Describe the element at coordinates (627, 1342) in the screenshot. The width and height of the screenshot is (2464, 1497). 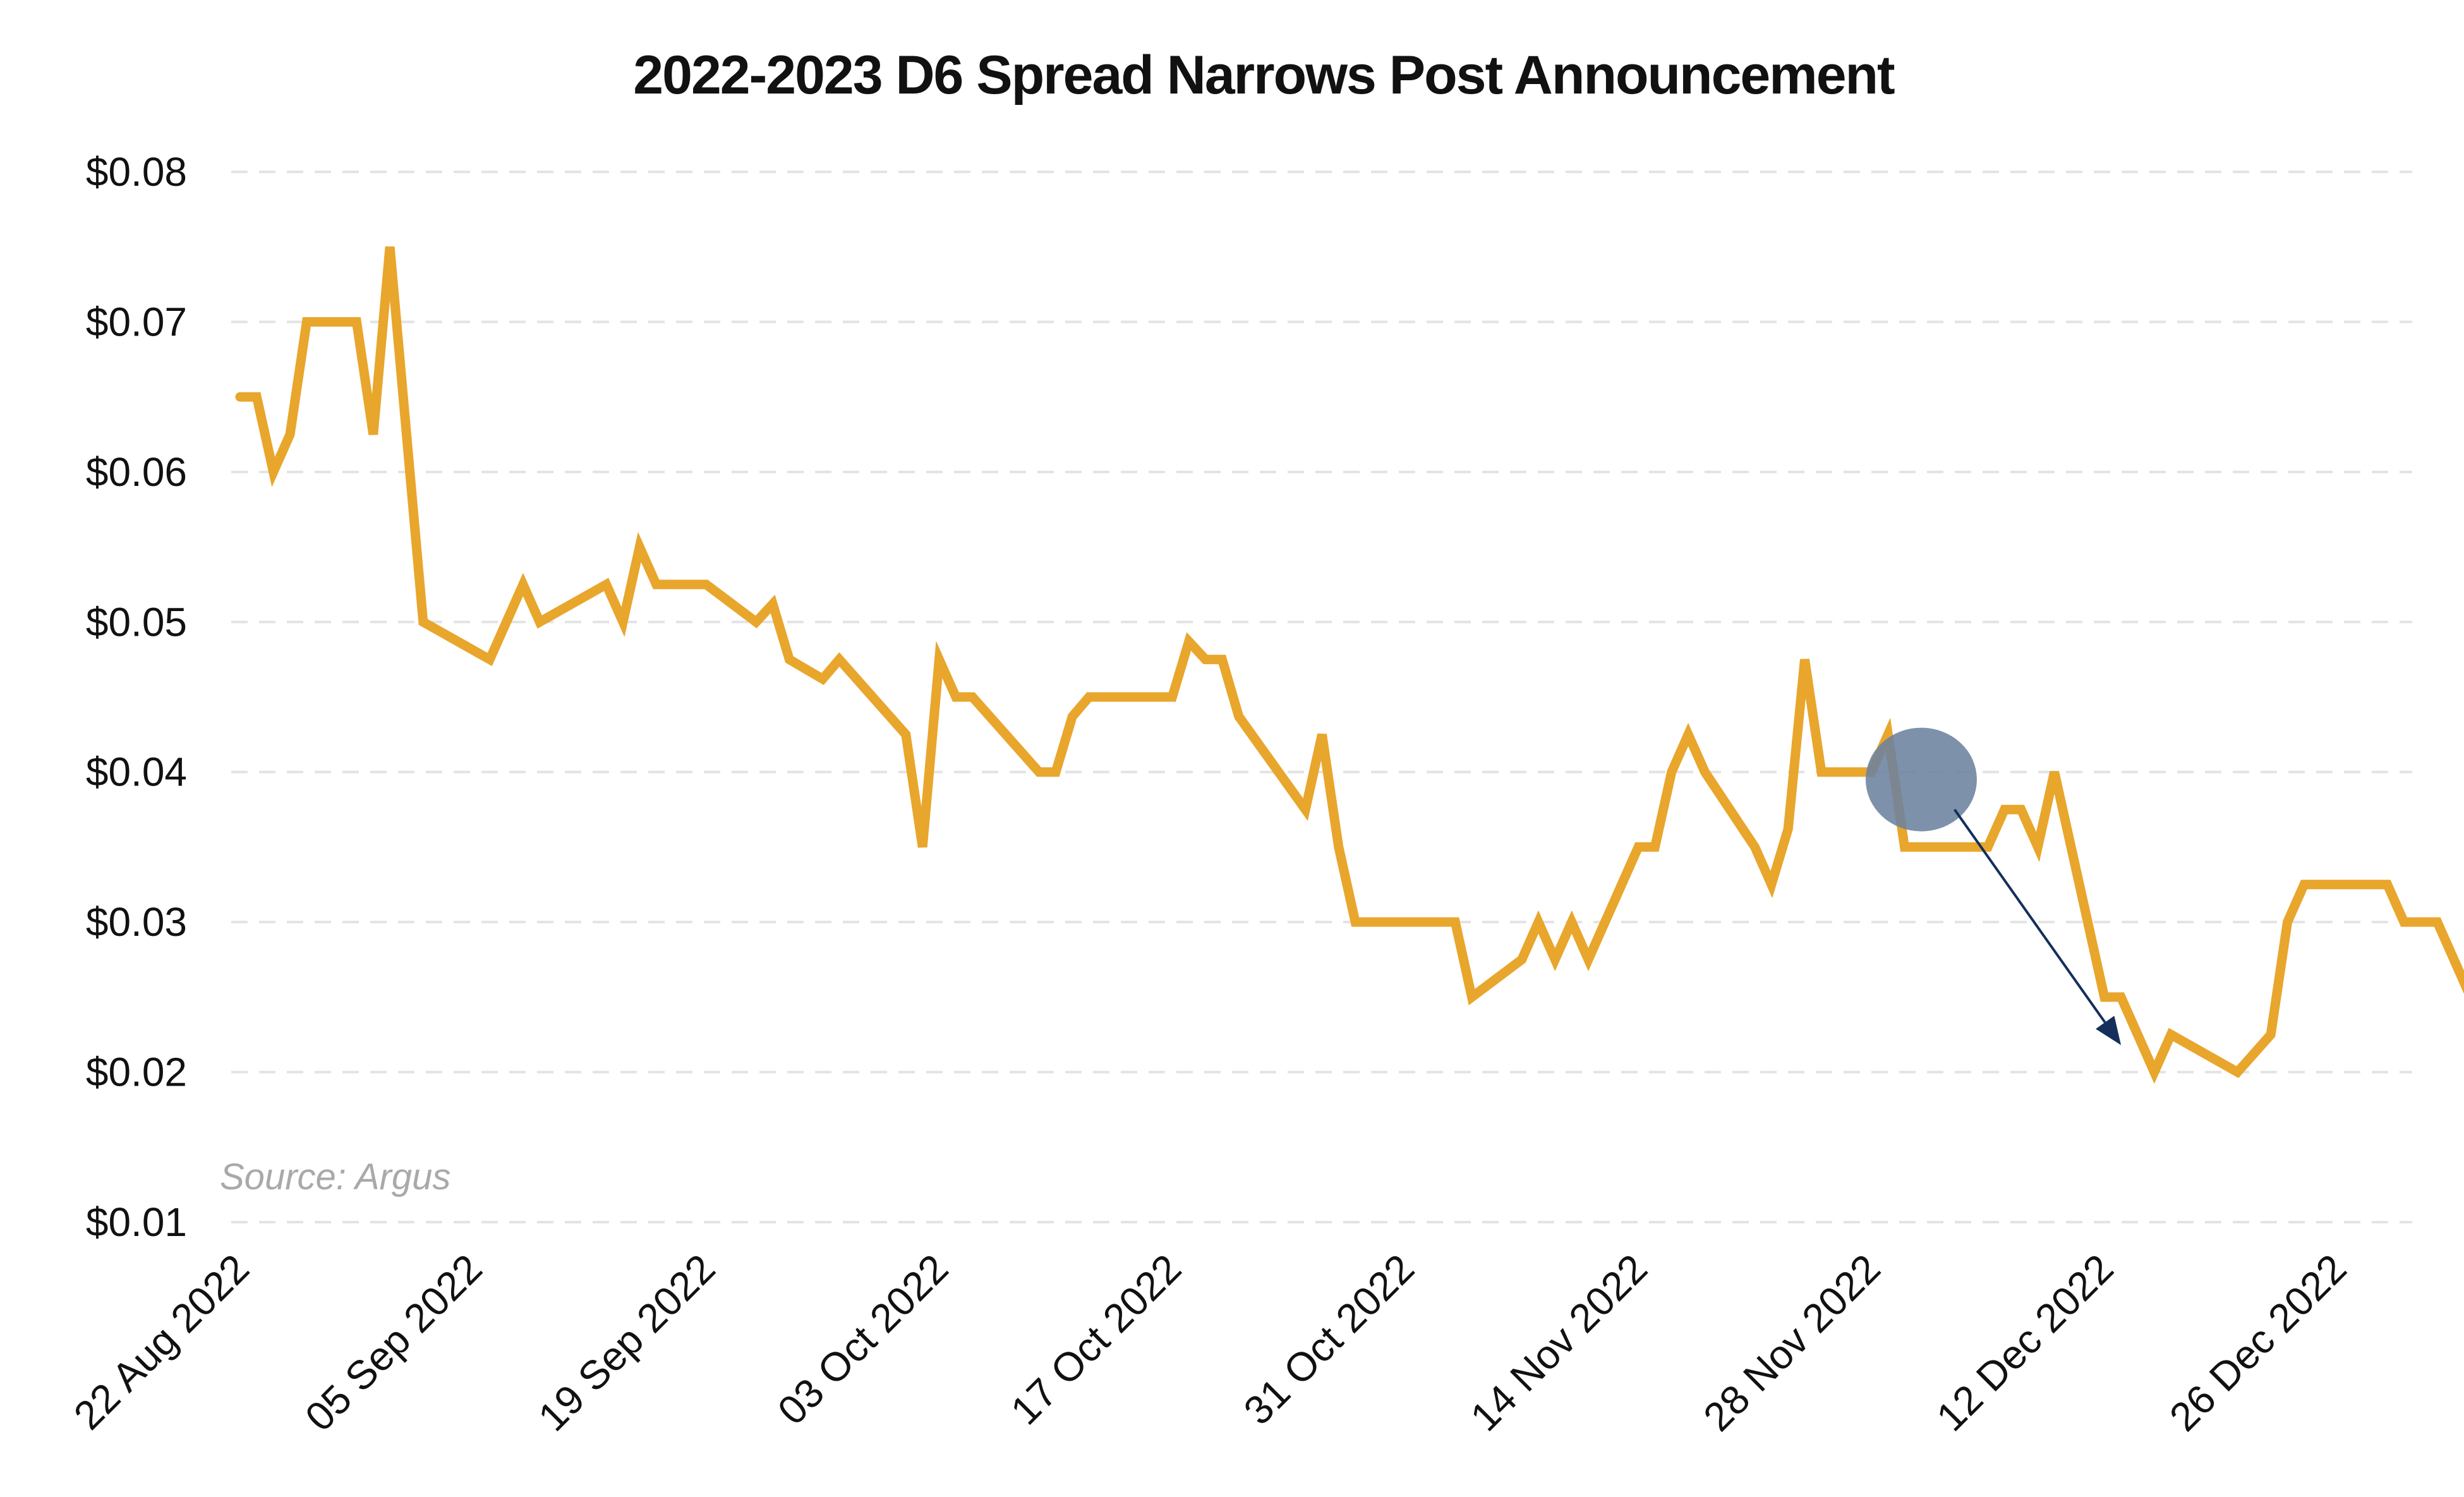
I see `x-tick-label: 19 Sep 2022` at that location.